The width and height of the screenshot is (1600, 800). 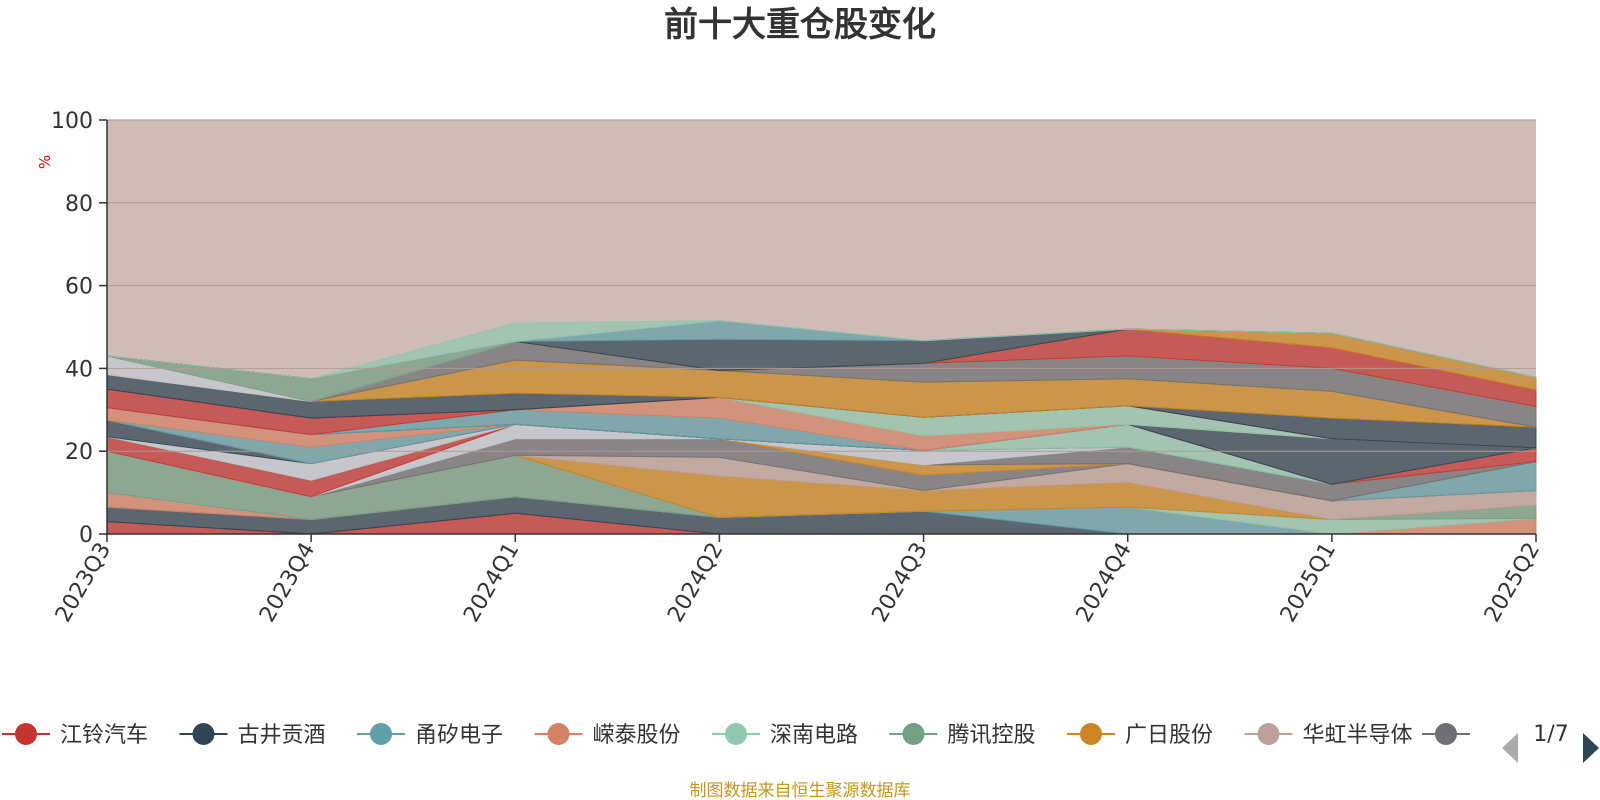 I want to click on legend-next-page-icon, so click(x=1591, y=748).